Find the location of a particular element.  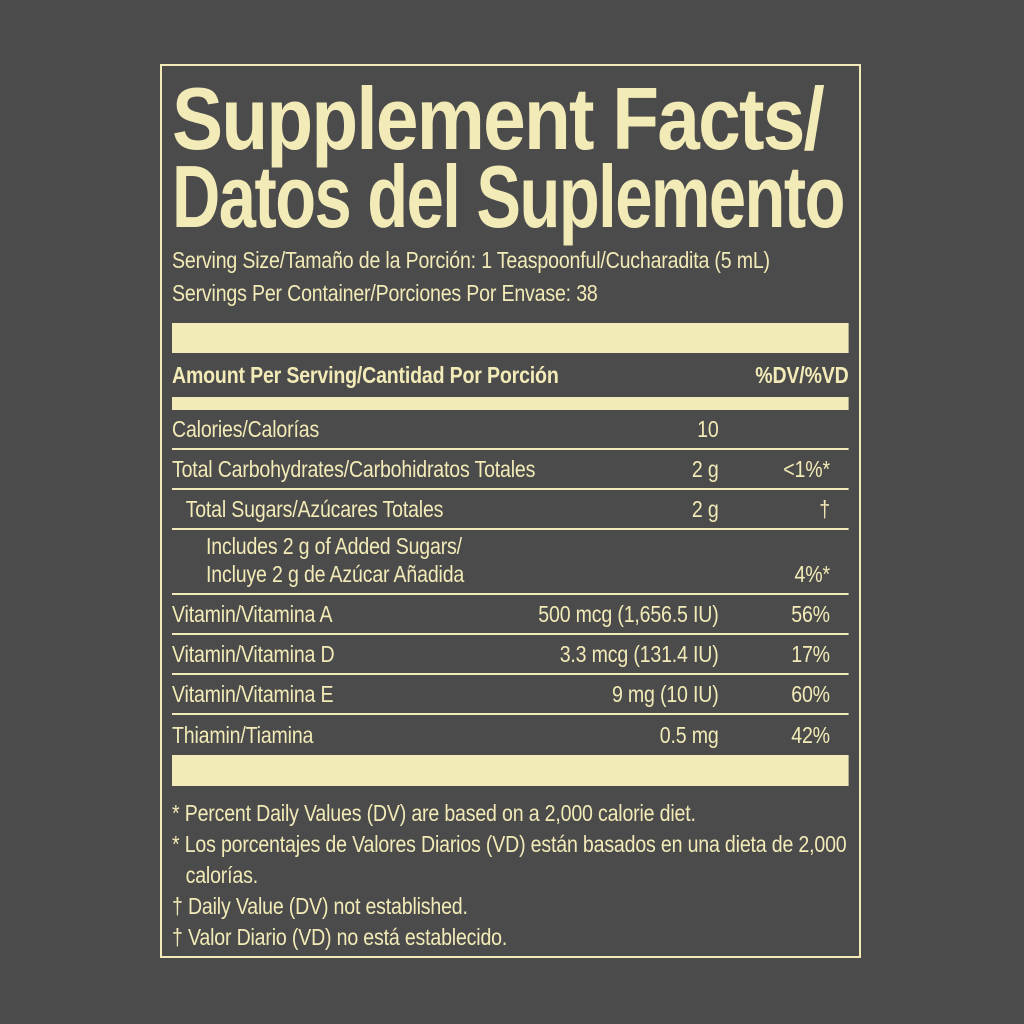

nutrient-amount: 500 mcg (1,656.5 IU) is located at coordinates (628, 613).